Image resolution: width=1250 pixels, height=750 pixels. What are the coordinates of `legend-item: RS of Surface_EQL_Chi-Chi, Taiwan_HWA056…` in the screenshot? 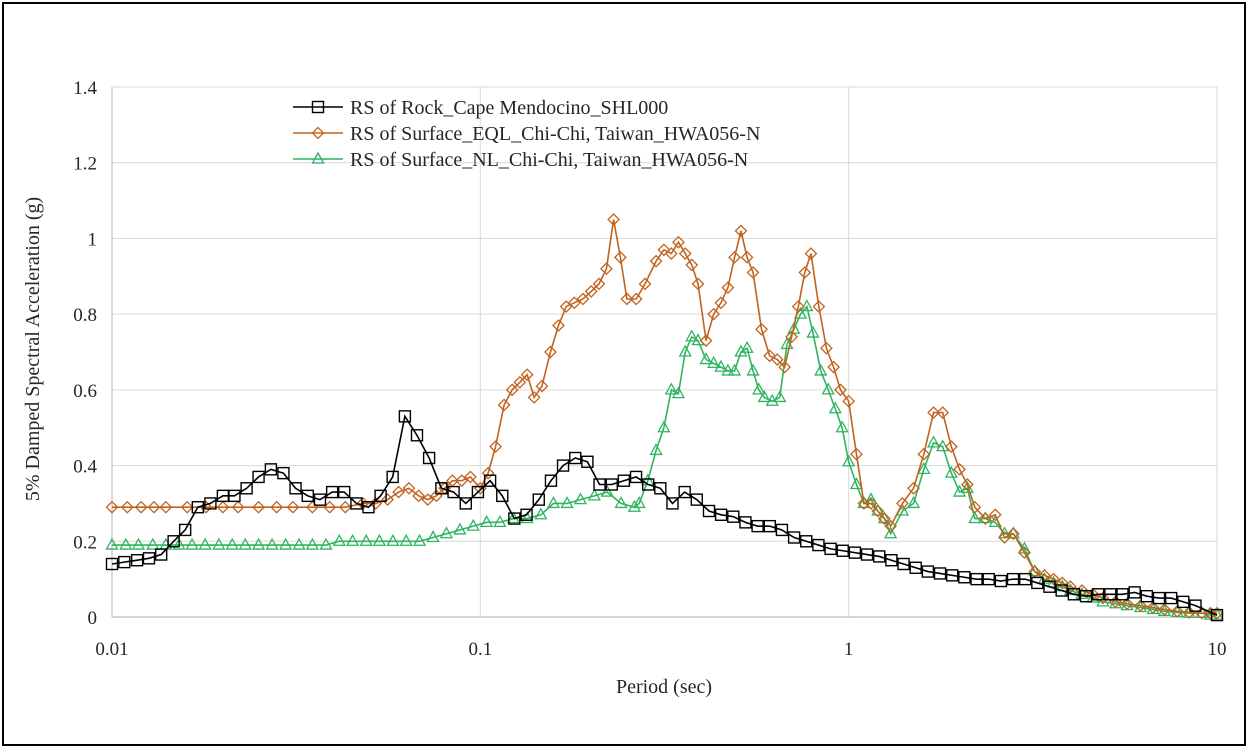 It's located at (526, 134).